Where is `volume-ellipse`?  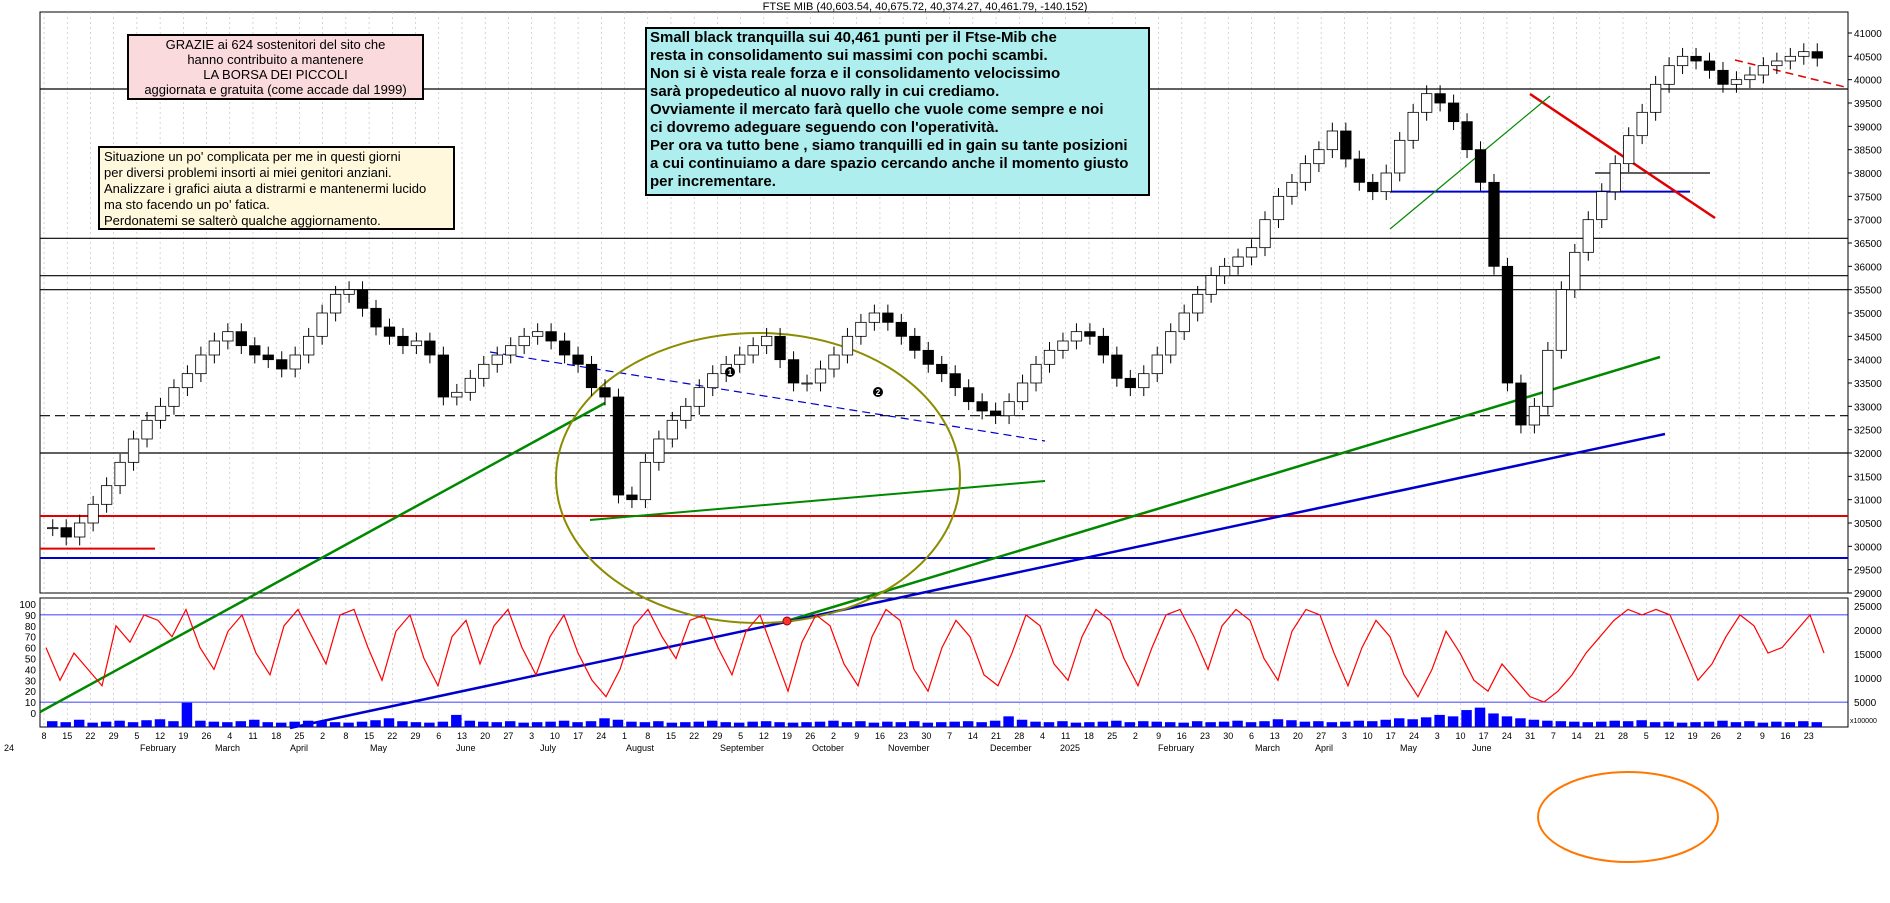
volume-ellipse is located at coordinates (1628, 817).